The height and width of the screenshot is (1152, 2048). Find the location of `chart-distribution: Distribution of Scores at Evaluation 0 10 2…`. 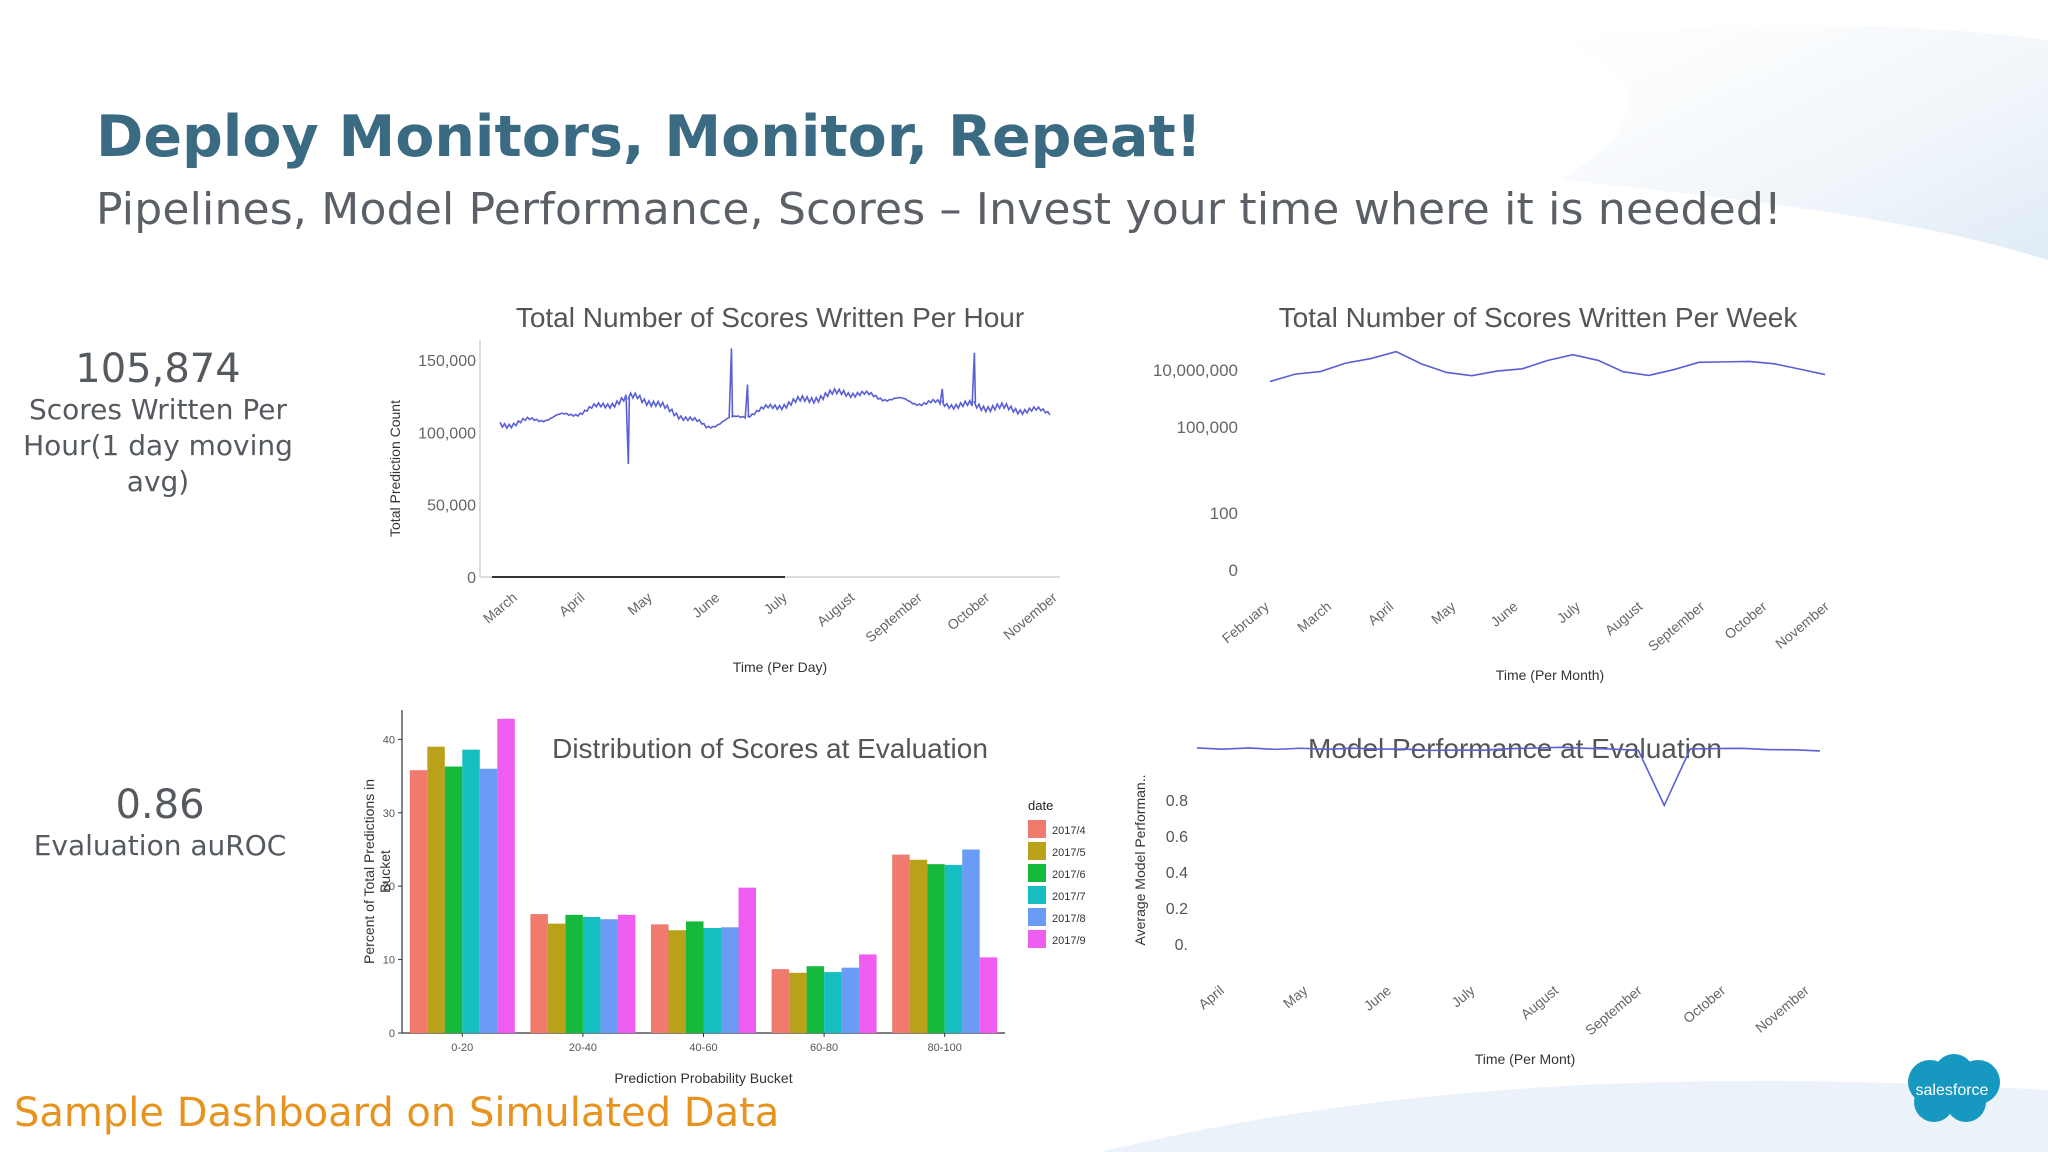

chart-distribution: Distribution of Scores at Evaluation 0 10 2… is located at coordinates (723, 898).